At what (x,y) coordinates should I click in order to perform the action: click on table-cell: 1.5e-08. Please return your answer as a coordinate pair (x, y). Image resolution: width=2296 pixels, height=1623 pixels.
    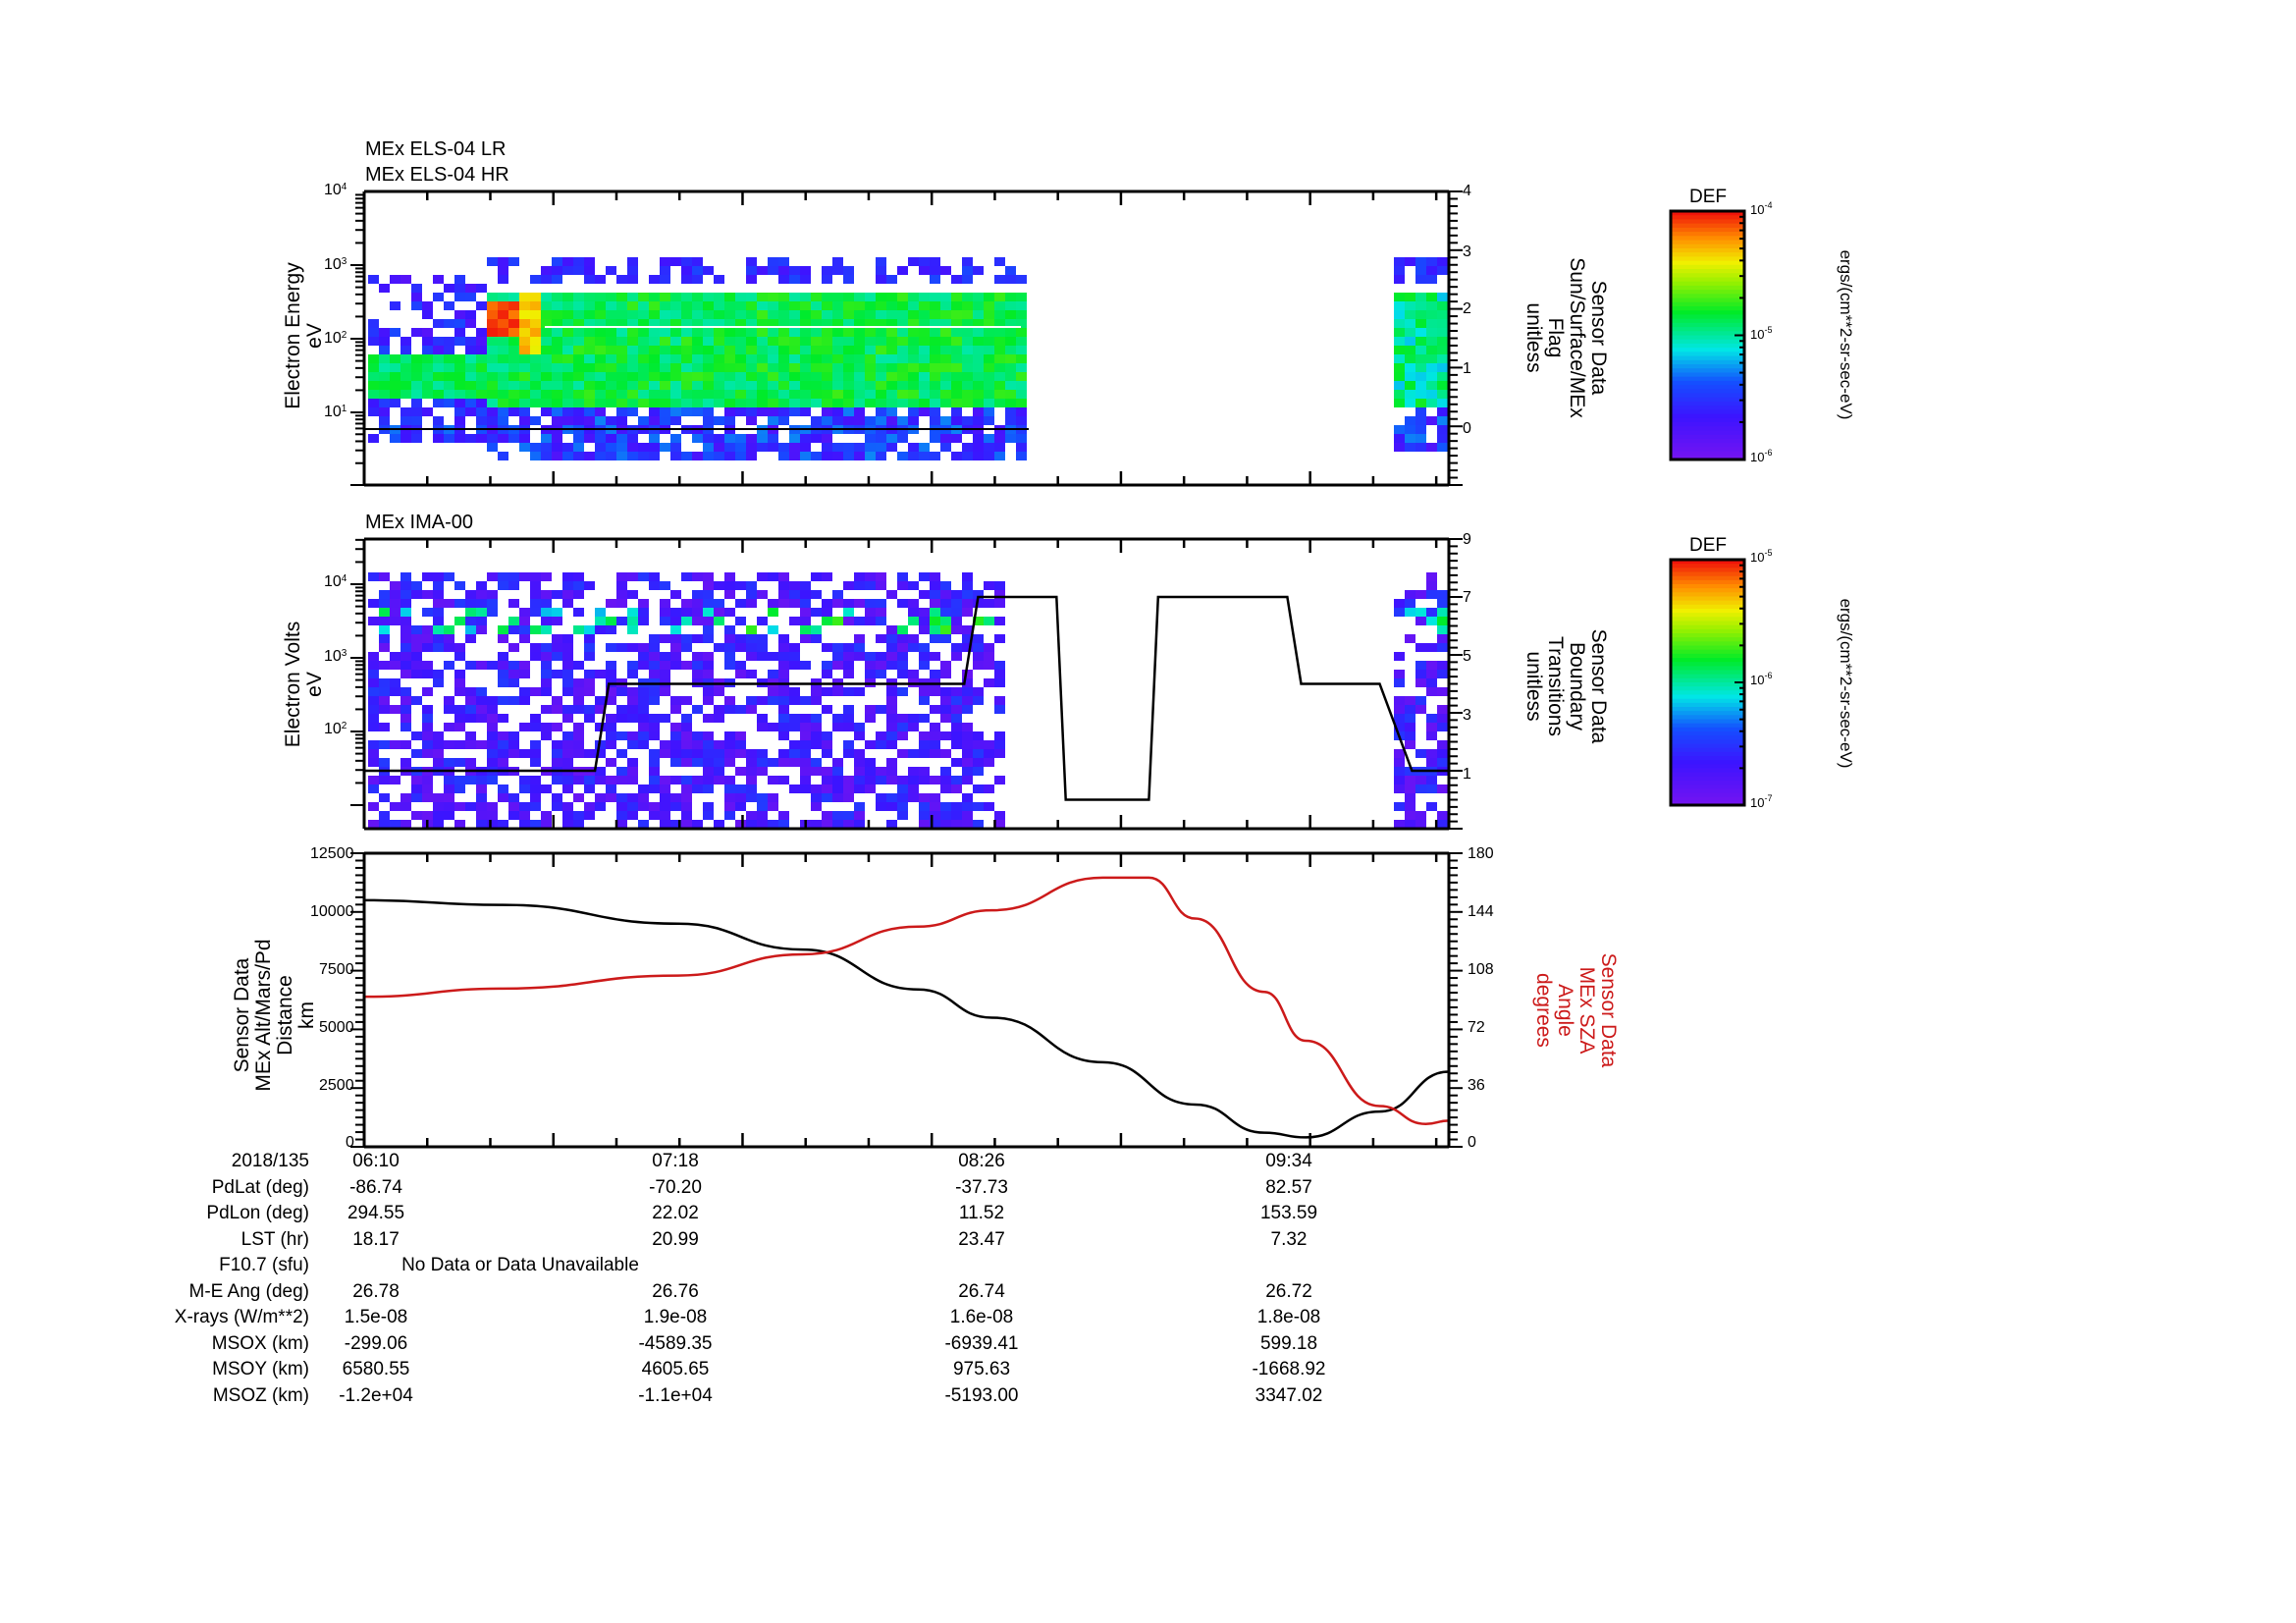
    Looking at the image, I should click on (376, 1317).